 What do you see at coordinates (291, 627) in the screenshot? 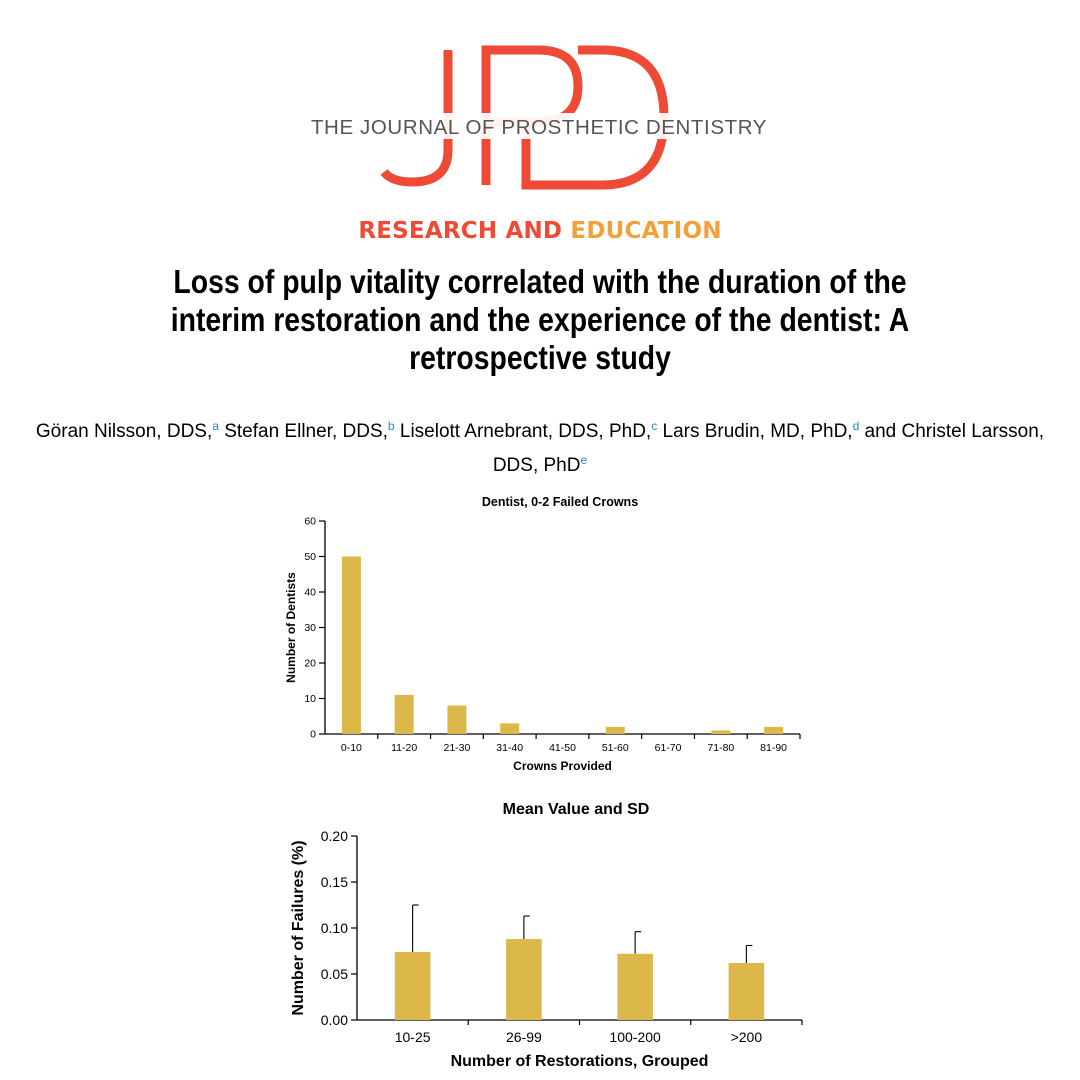
I see `y-axis-title: Number of Dentists` at bounding box center [291, 627].